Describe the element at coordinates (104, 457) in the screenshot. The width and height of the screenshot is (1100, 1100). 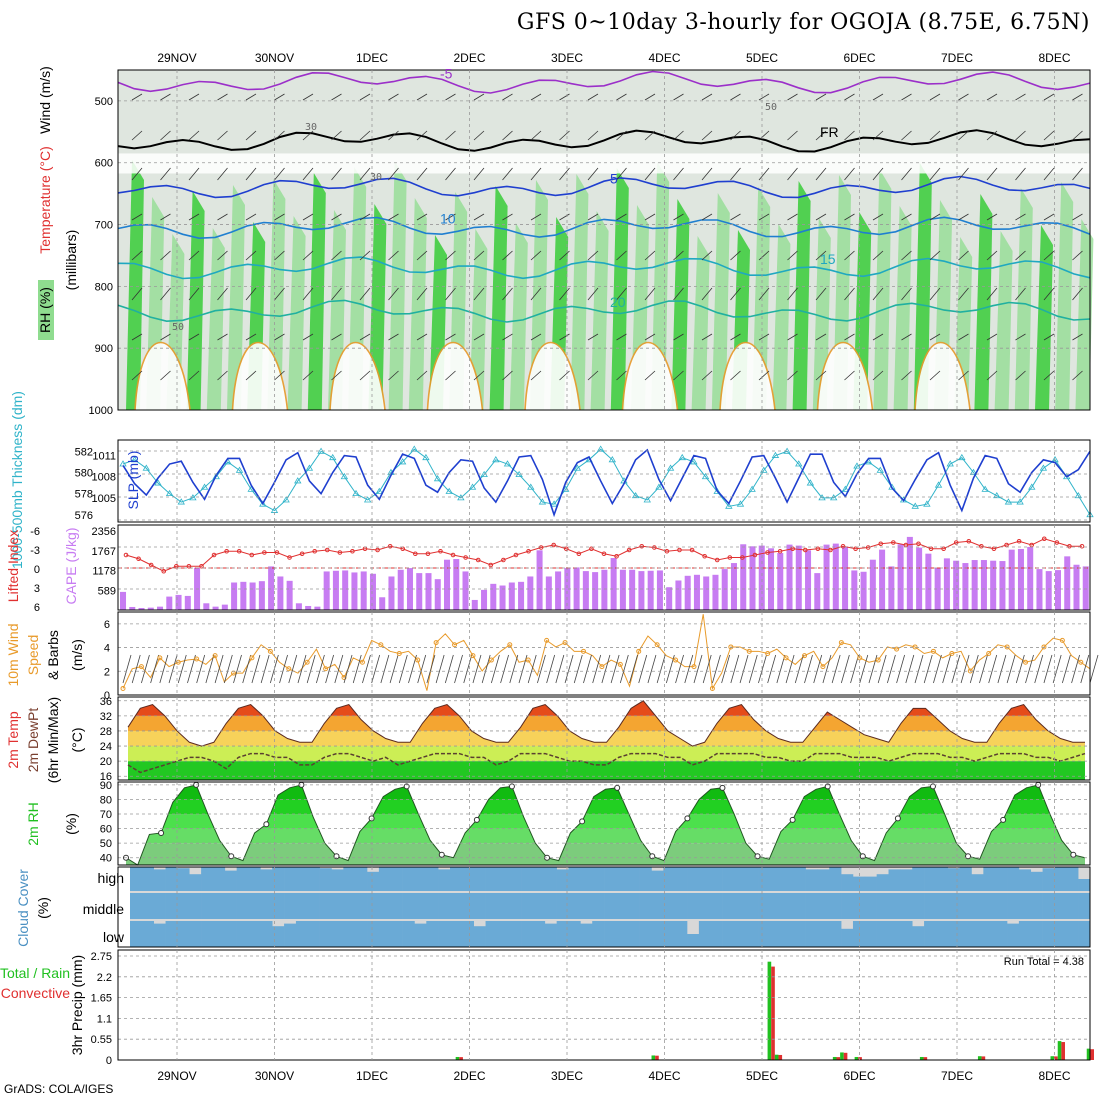
I see `slp-tick-label: 1011` at that location.